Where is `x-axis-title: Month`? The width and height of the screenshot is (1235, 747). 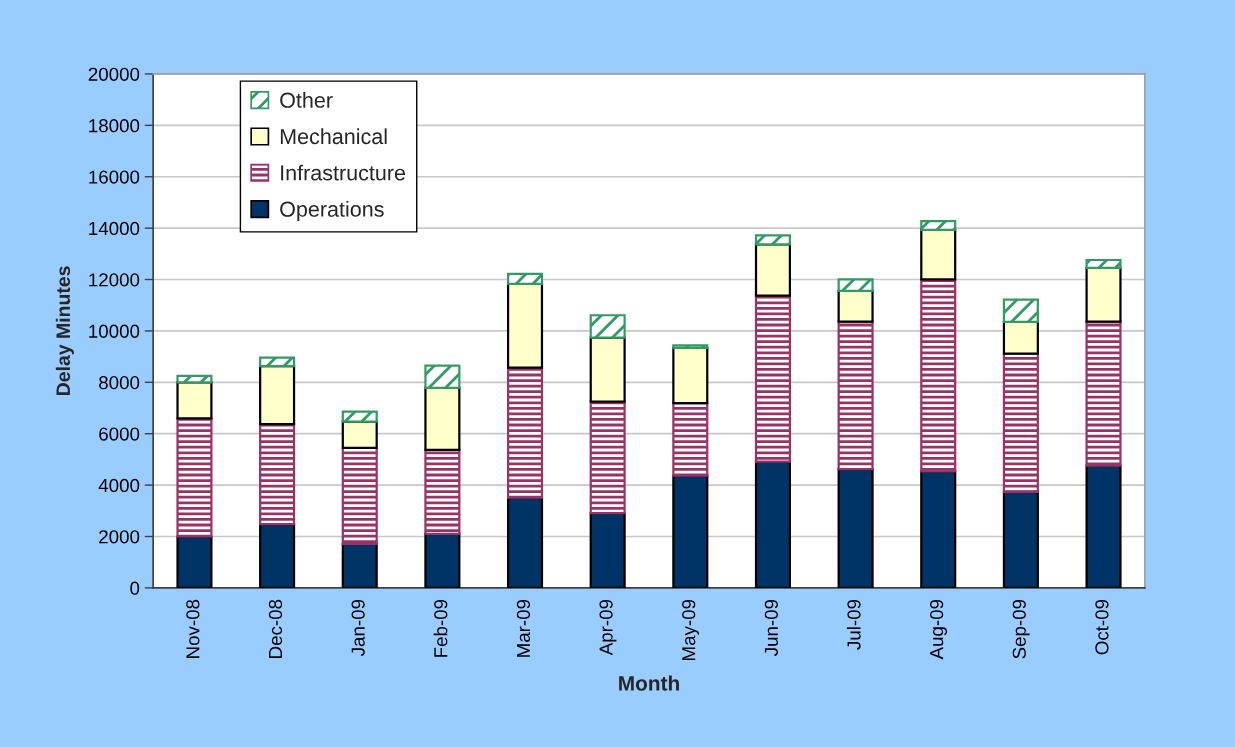 x-axis-title: Month is located at coordinates (649, 683).